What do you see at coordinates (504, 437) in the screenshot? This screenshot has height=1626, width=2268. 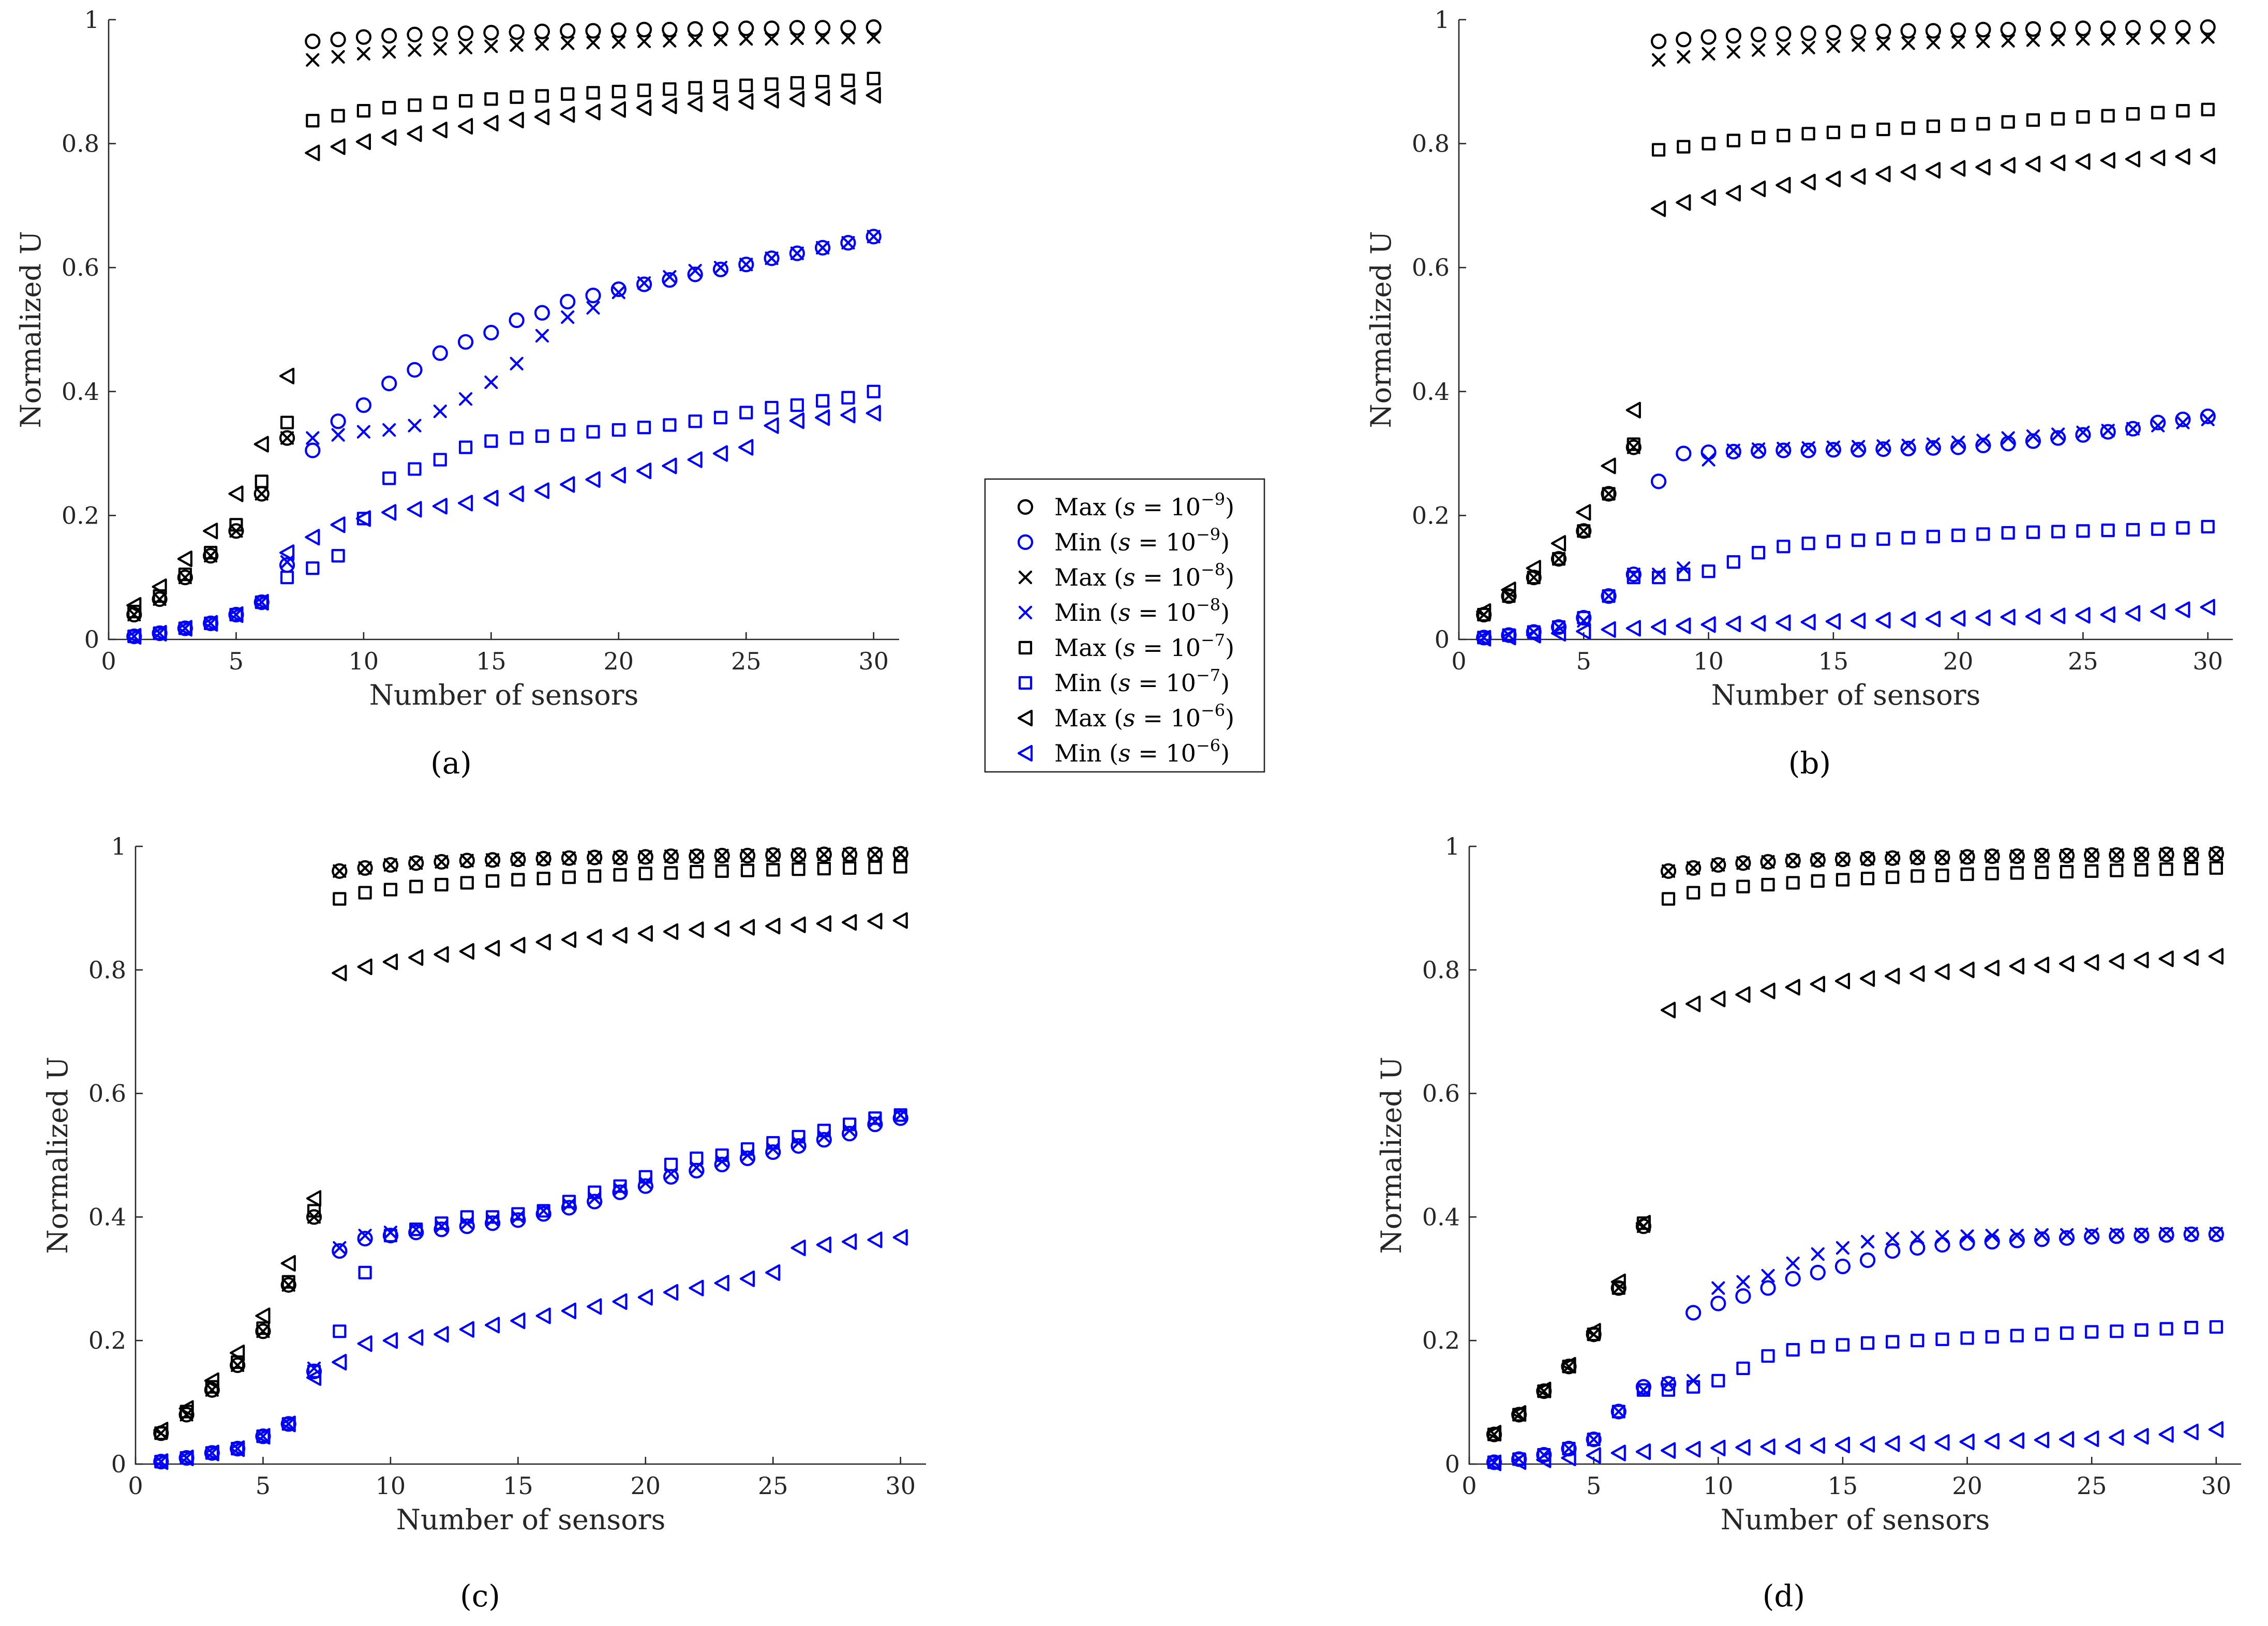 I see `series-min9` at bounding box center [504, 437].